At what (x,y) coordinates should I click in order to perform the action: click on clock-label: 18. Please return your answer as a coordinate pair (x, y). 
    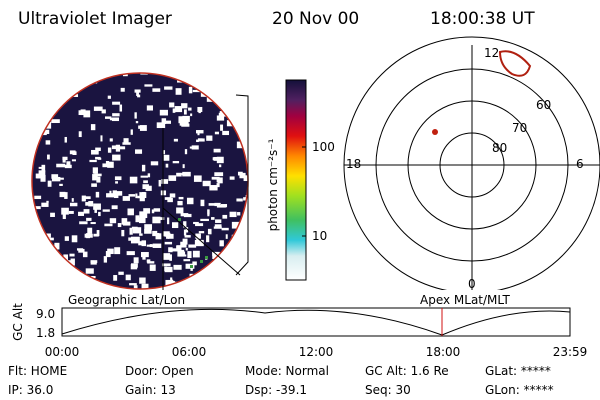
    Looking at the image, I should click on (353, 164).